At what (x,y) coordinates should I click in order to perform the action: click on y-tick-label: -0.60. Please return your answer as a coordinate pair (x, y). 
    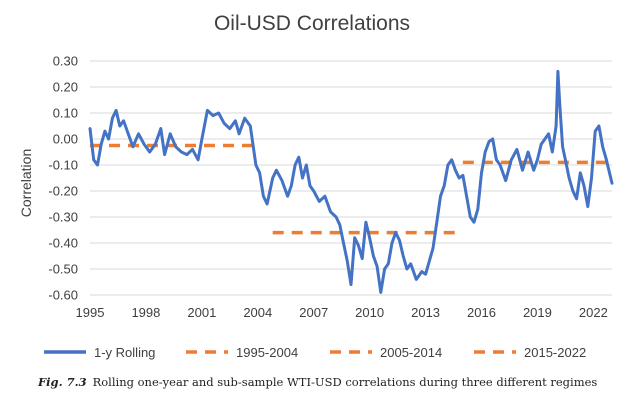
    Looking at the image, I should click on (63, 295).